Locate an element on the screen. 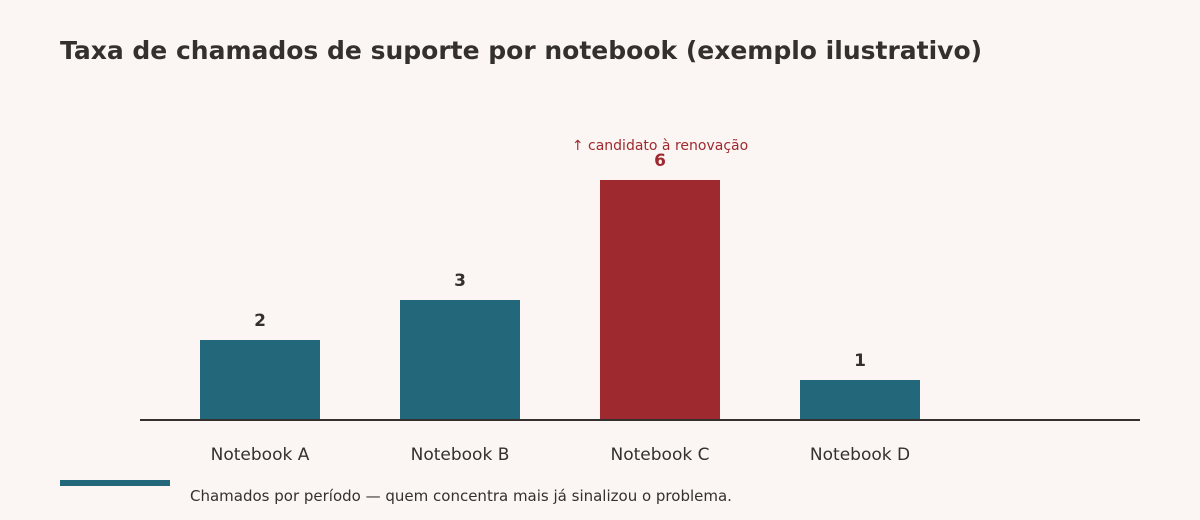 Image resolution: width=1200 pixels, height=520 pixels. bar-notebook-b is located at coordinates (460, 360).